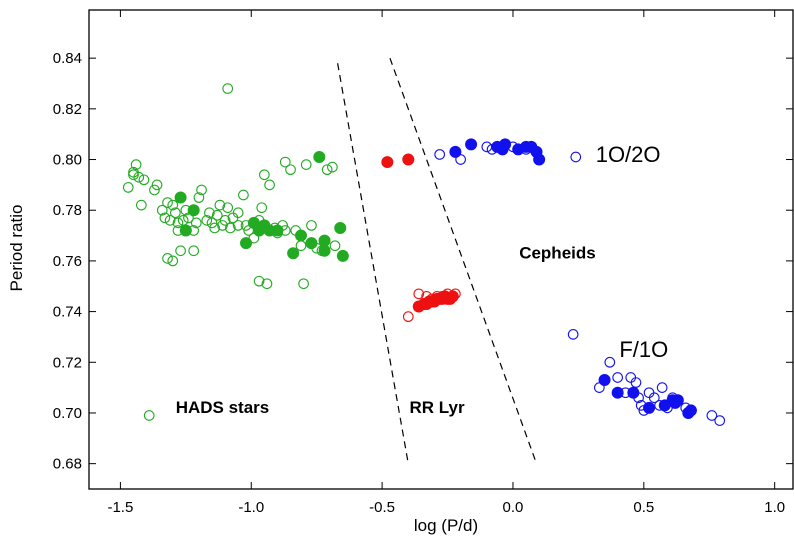  I want to click on x-tick-label: 0.0, so click(513, 507).